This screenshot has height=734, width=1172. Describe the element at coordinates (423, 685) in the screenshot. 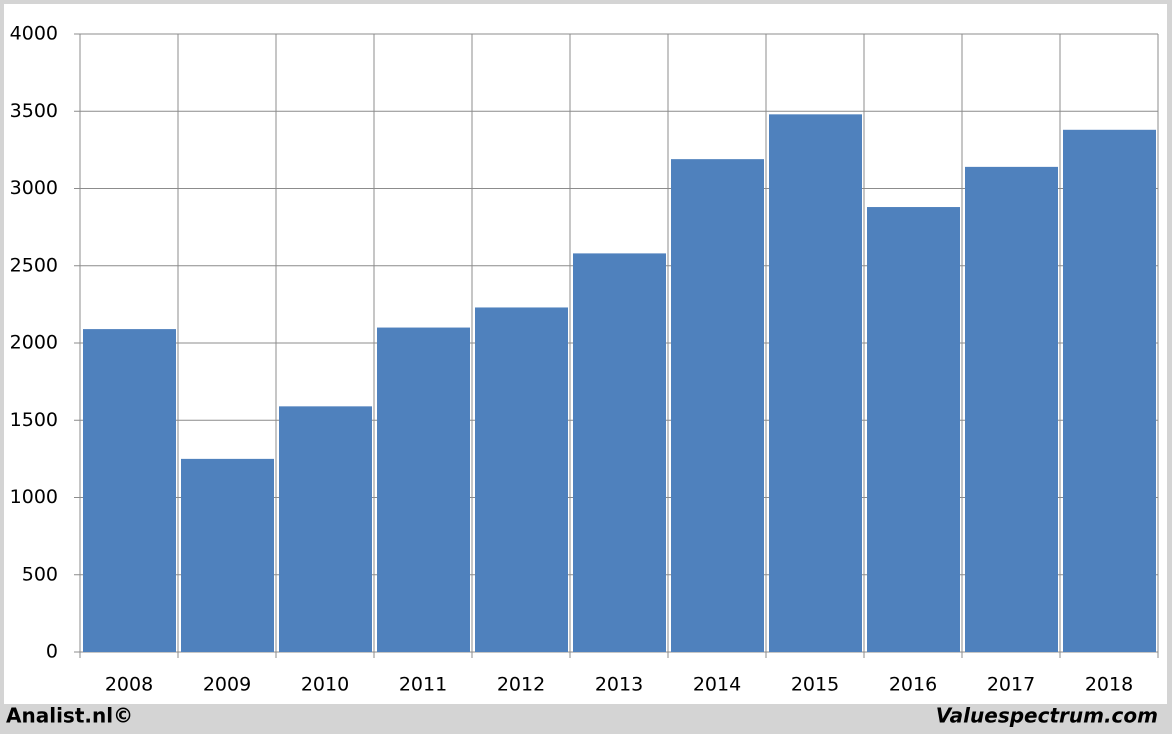

I see `x-tick-label: 2011` at that location.